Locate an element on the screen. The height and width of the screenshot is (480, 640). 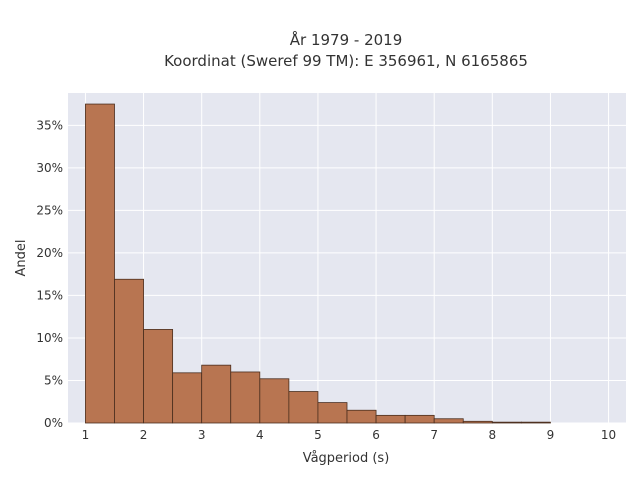
x-tick-label: 4 is located at coordinates (260, 435).